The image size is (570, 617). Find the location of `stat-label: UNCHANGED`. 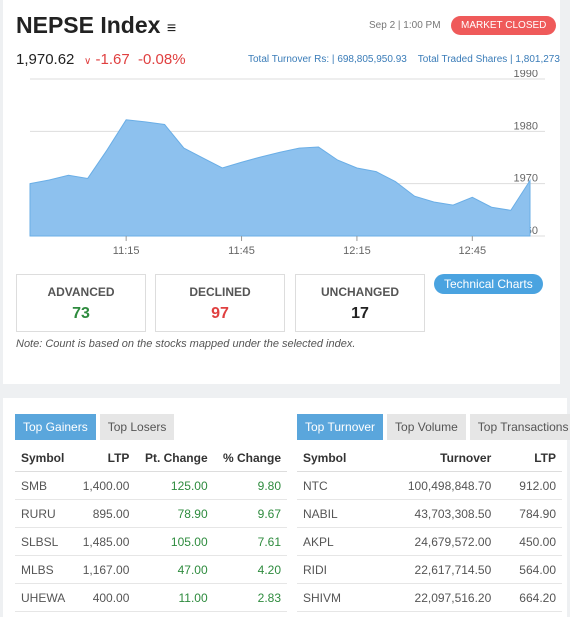

stat-label: UNCHANGED is located at coordinates (360, 292).